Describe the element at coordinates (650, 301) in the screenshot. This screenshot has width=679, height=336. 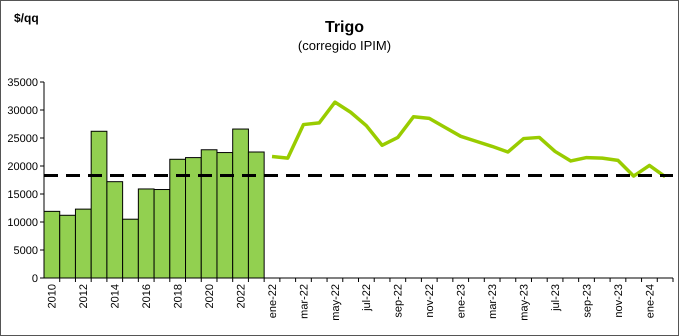
I see `x-tick-label: ene-24` at that location.